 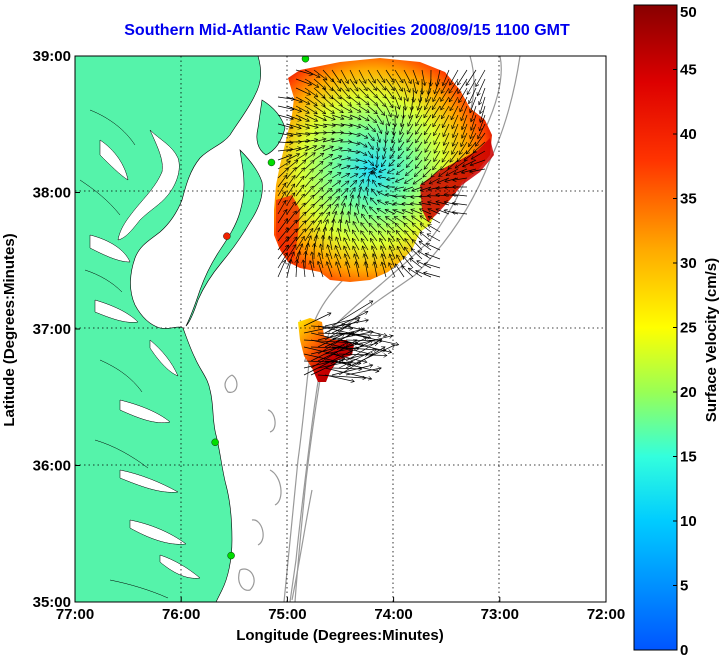 What do you see at coordinates (688, 199) in the screenshot?
I see `colorbar-tick-label: 35` at bounding box center [688, 199].